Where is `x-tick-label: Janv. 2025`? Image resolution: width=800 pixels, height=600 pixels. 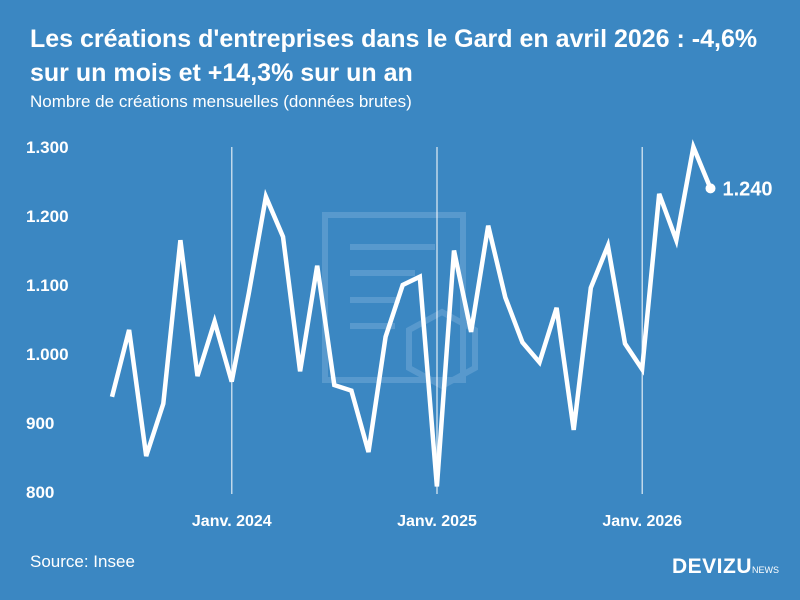 x-tick-label: Janv. 2025 is located at coordinates (437, 521).